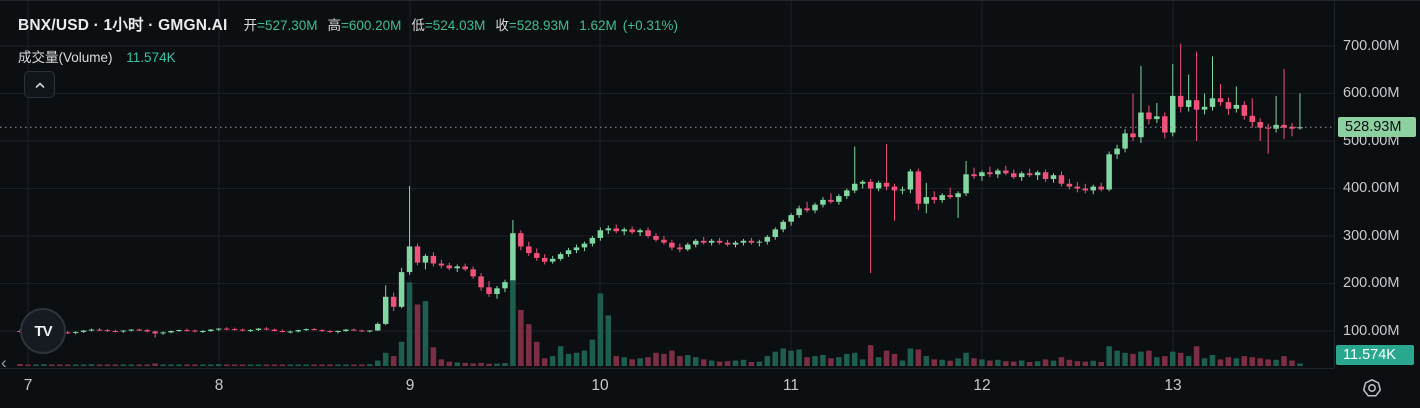  I want to click on time-axis-label: 11, so click(791, 385).